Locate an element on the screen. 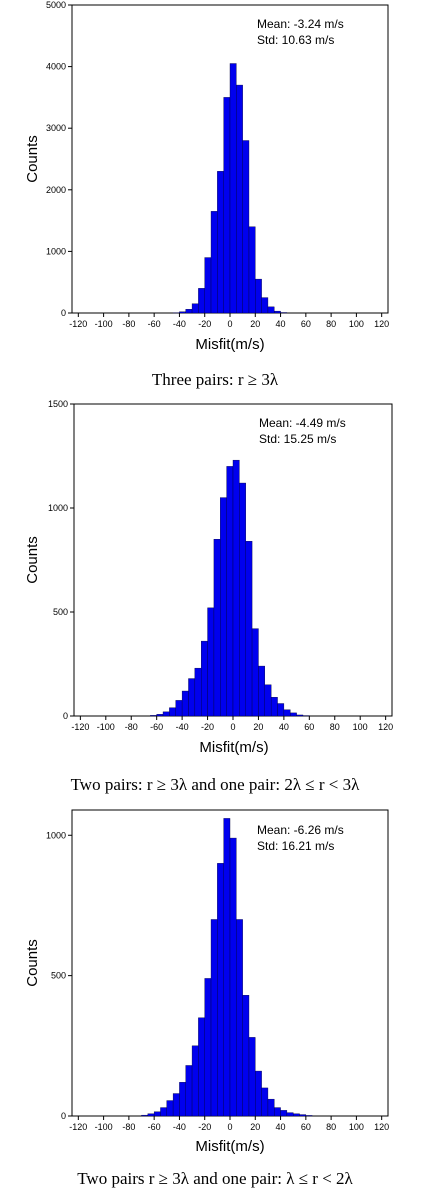 Image resolution: width=431 pixels, height=1190 pixels. y-tick-label: 5000 is located at coordinates (56, 5).